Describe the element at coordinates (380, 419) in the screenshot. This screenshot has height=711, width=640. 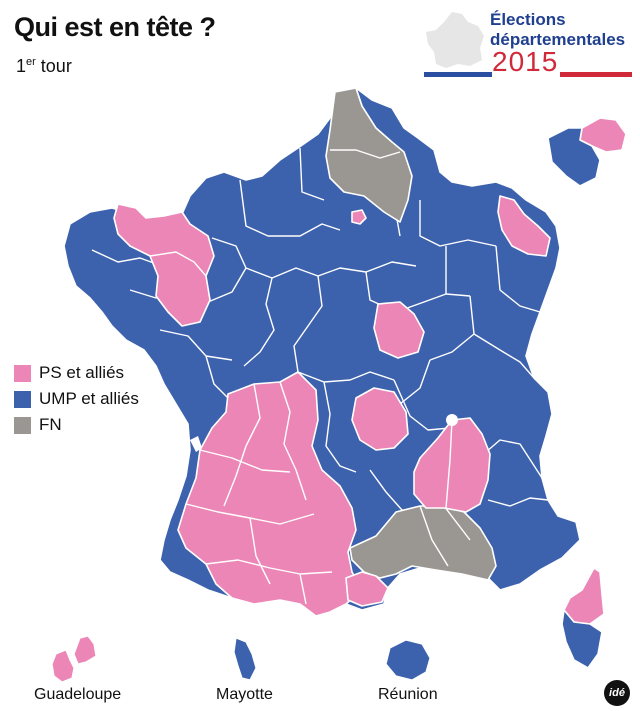
I see `region-ps-auvergne` at that location.